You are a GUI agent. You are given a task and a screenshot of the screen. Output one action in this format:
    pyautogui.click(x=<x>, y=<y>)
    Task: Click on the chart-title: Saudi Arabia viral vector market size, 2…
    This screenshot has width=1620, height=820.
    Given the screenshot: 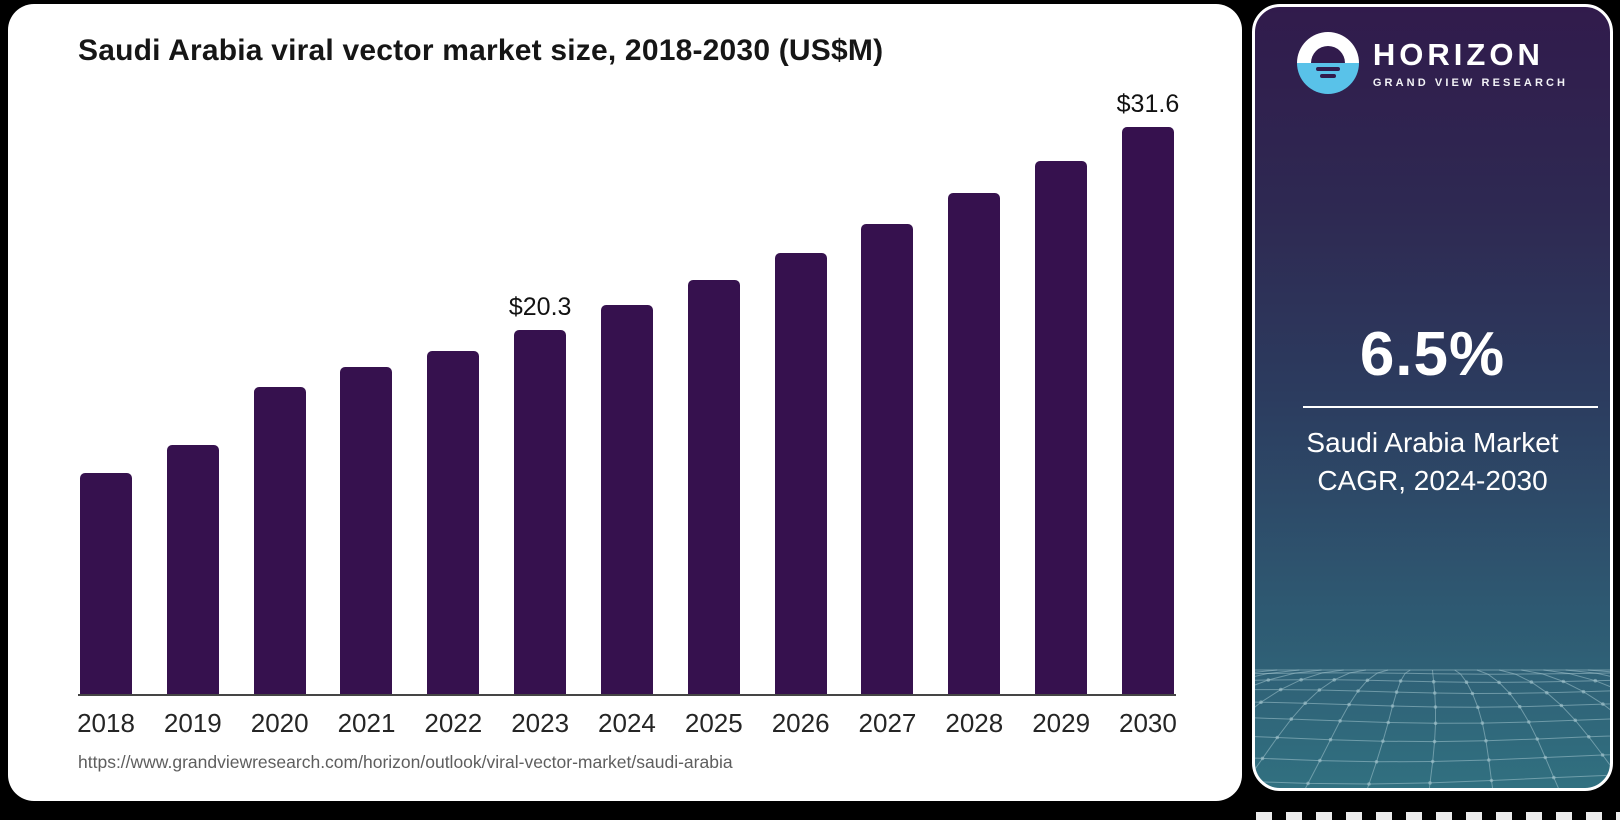 What is the action you would take?
    pyautogui.click(x=481, y=50)
    